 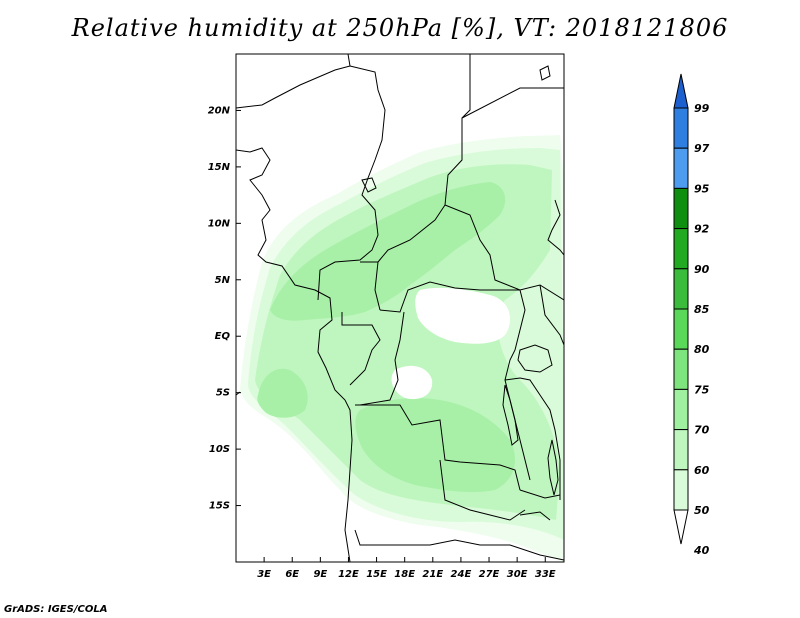 What do you see at coordinates (702, 510) in the screenshot?
I see `colorbar-label: 50` at bounding box center [702, 510].